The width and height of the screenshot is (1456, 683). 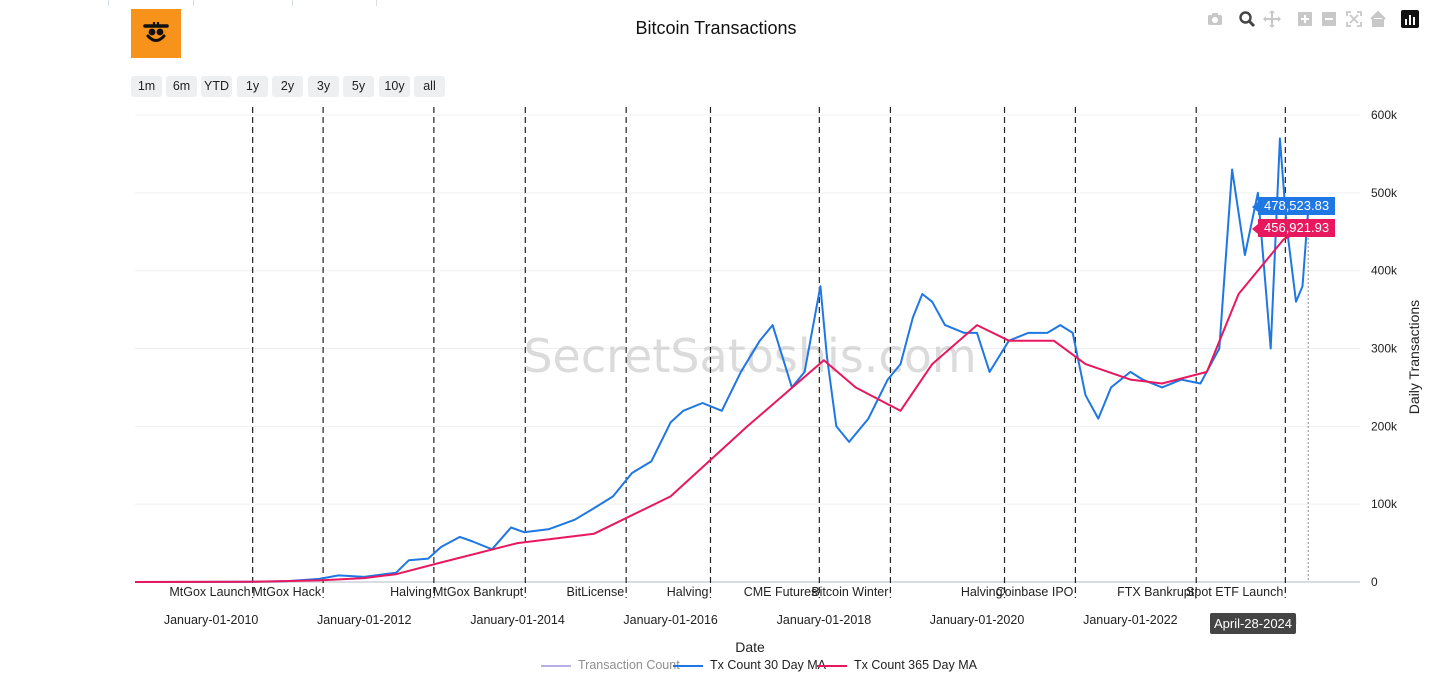 I want to click on x-tick-label: January-01-2022, so click(x=1130, y=620).